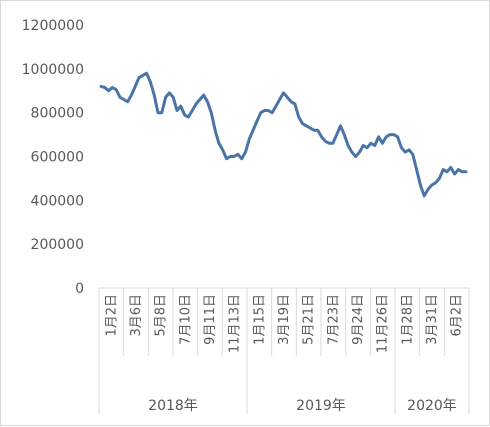 The image size is (490, 427). I want to click on year-label: 2019年, so click(321, 406).